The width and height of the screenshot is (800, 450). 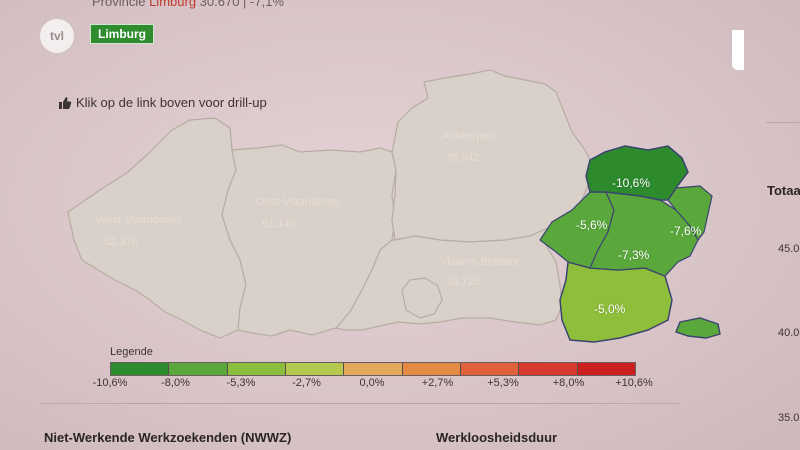 What do you see at coordinates (173, 4) in the screenshot?
I see `province-link: Limburg` at bounding box center [173, 4].